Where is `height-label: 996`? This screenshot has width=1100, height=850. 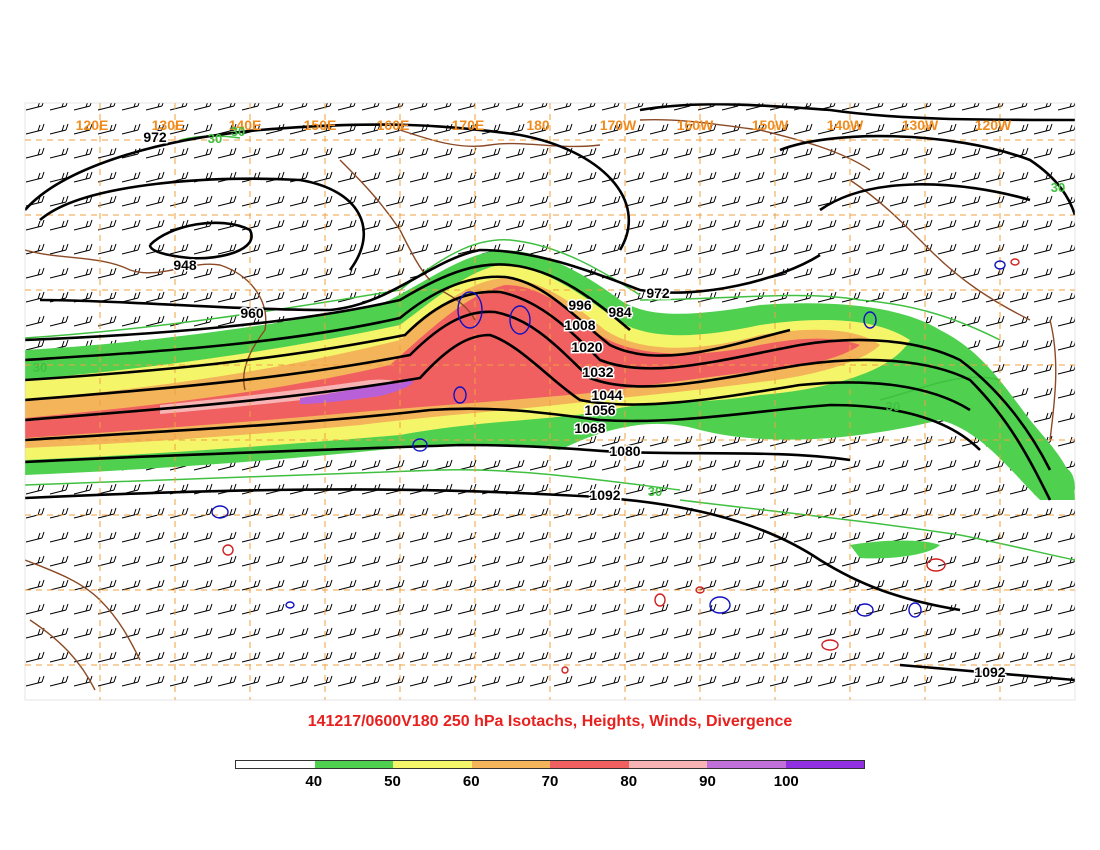 height-label: 996 is located at coordinates (580, 305).